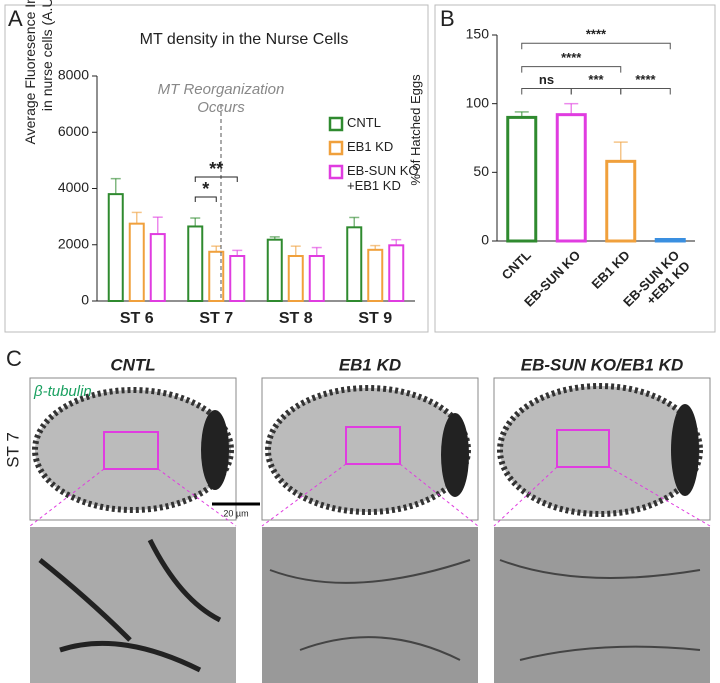  I want to click on panel-letter: B, so click(447, 18).